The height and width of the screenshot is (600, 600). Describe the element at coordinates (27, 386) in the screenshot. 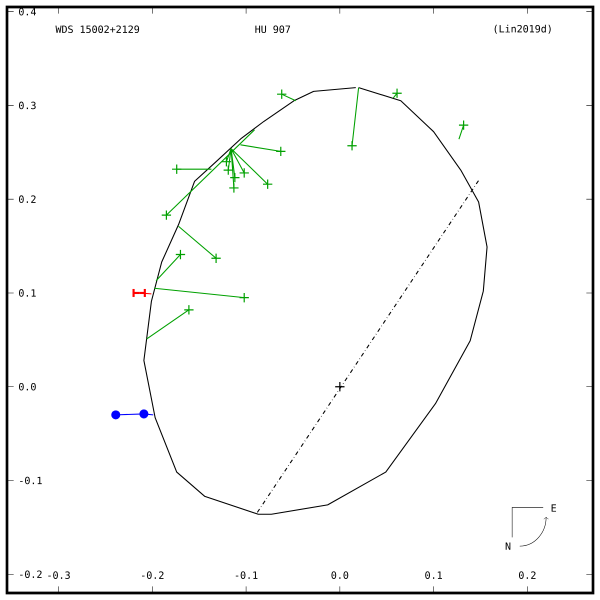

I see `y-tick-label: 0.0` at that location.